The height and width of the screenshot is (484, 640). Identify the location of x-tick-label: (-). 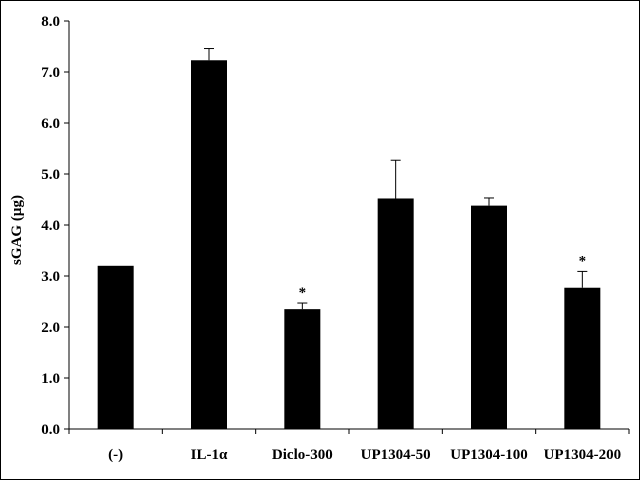
(115, 455).